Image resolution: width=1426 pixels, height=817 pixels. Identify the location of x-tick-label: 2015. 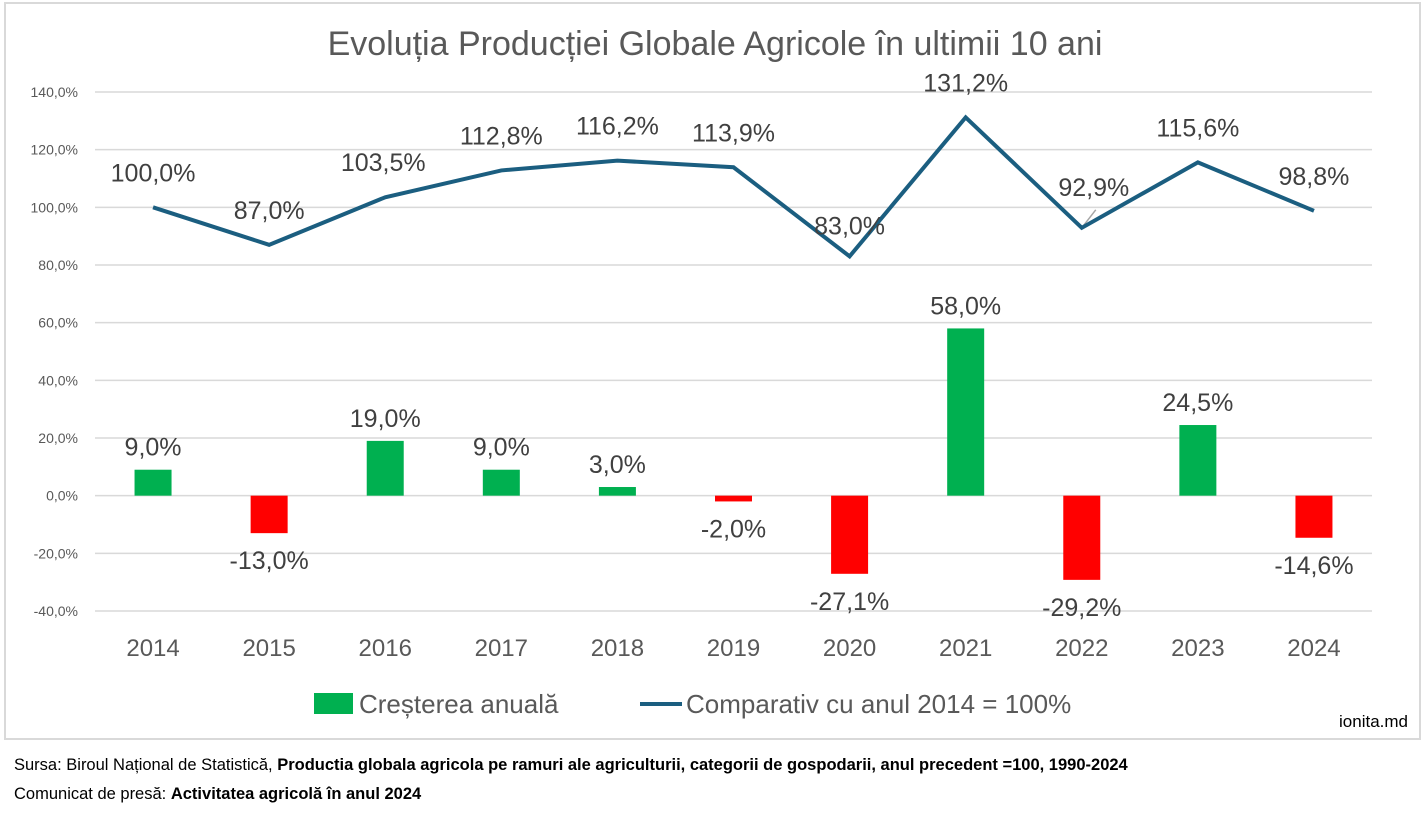
(268, 648).